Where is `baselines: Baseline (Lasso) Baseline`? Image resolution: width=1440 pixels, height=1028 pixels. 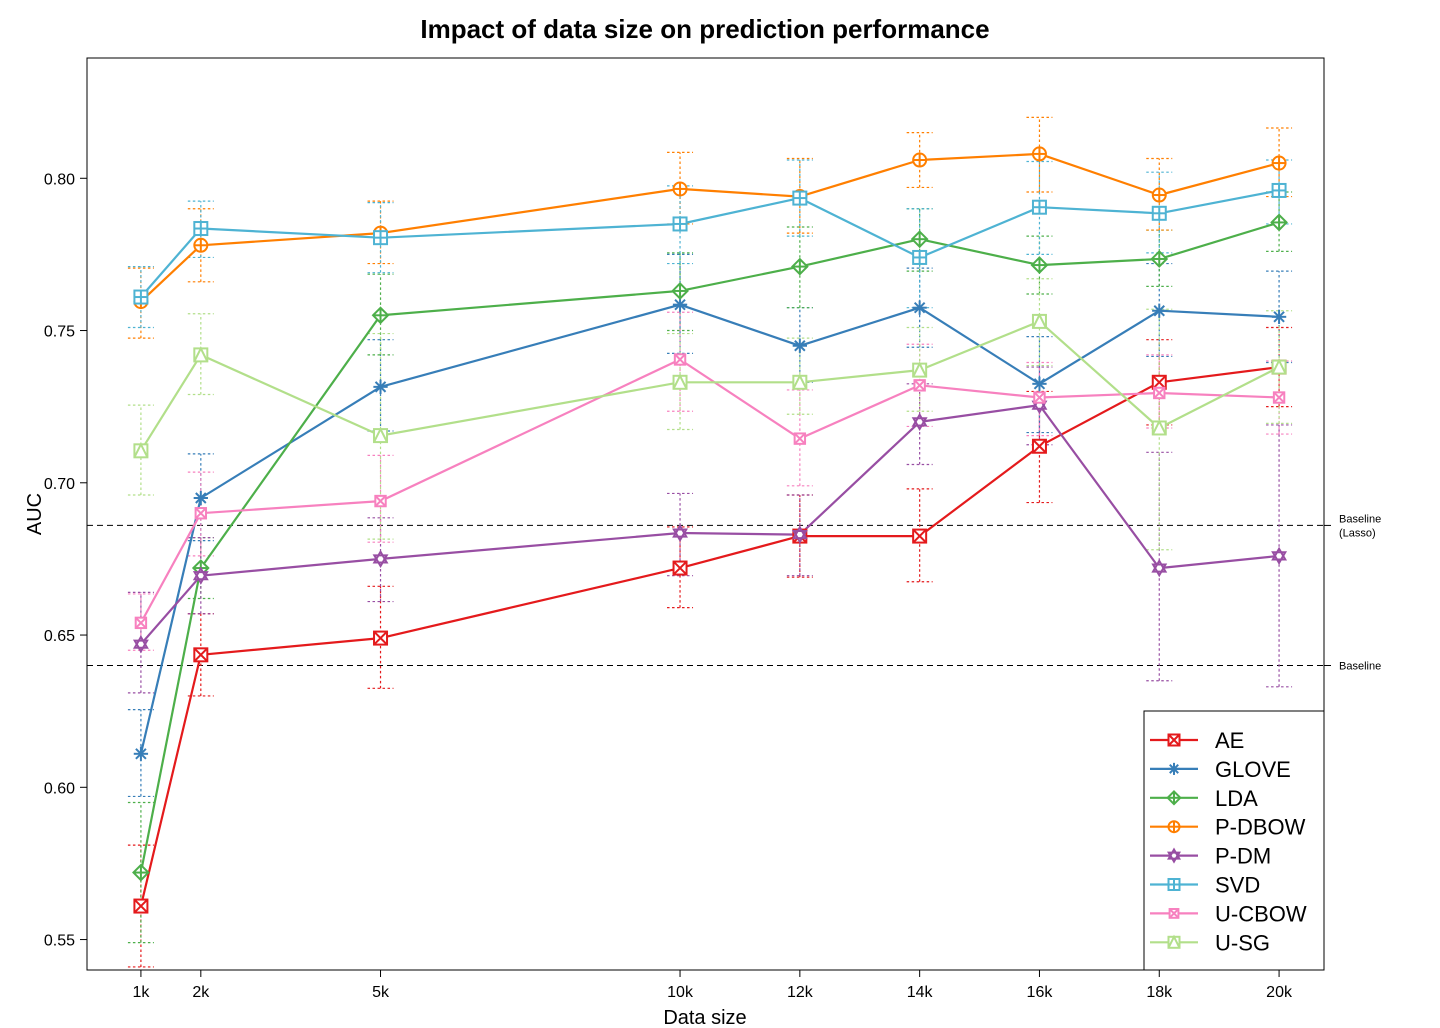 baselines: Baseline (Lasso) Baseline is located at coordinates (734, 592).